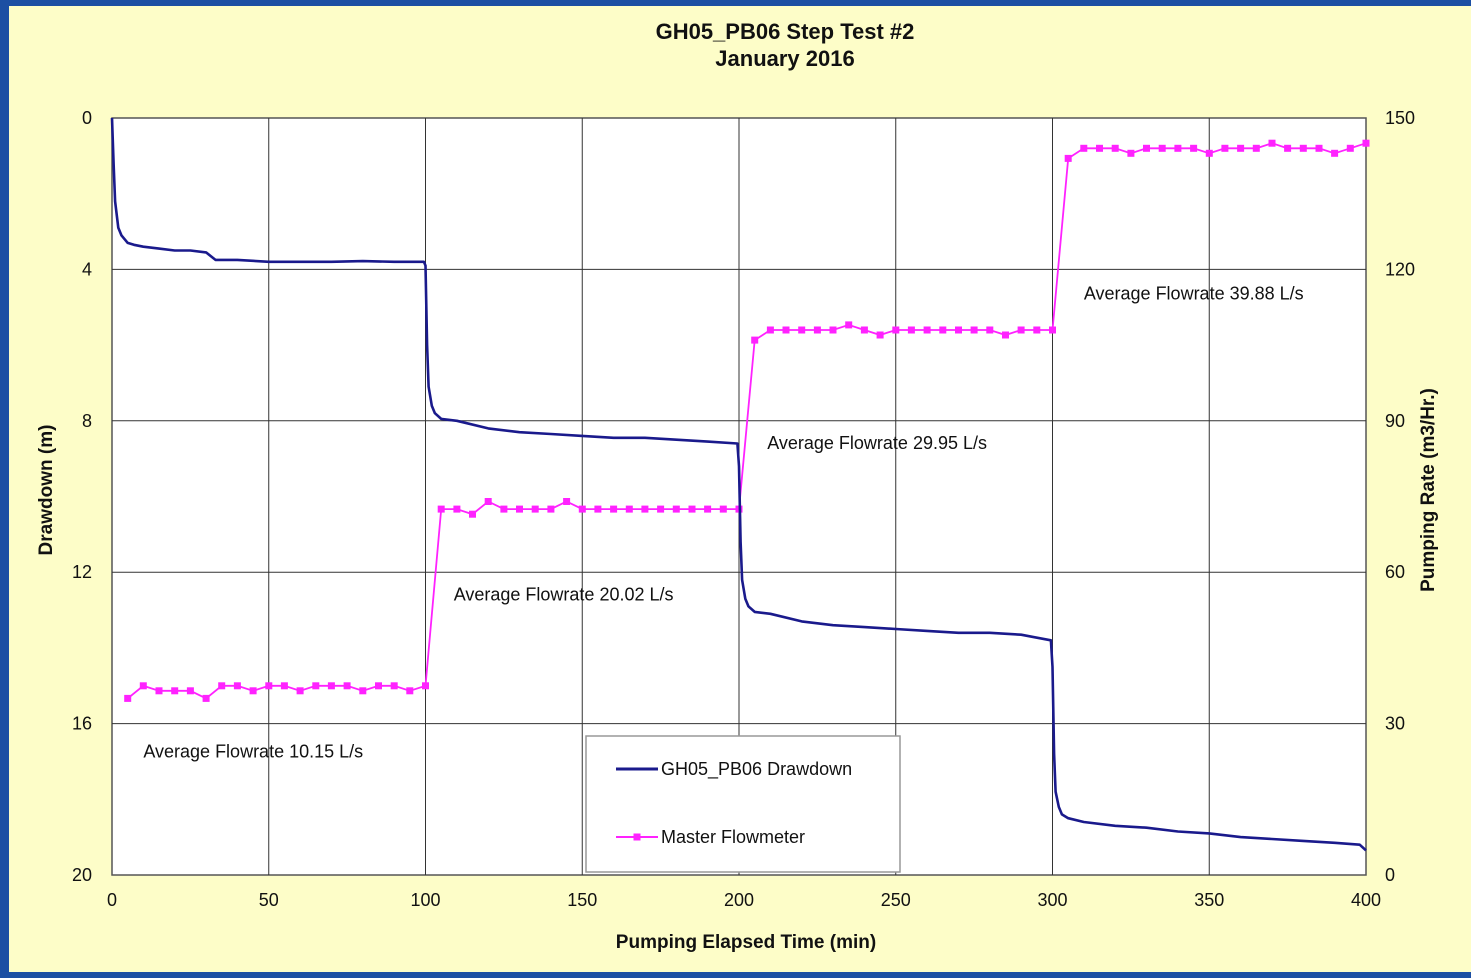 The width and height of the screenshot is (1471, 978). I want to click on x-tick-label: 400, so click(1366, 900).